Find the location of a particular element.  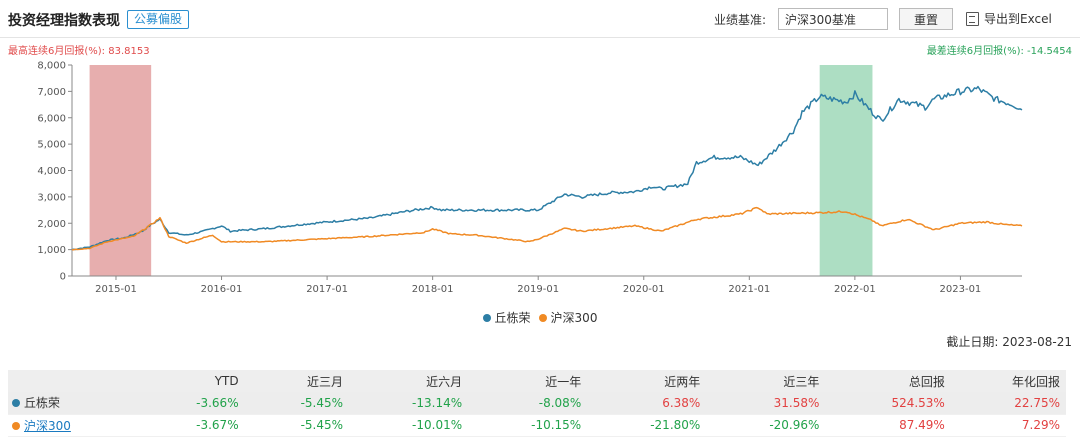

x-tick-label: 2021-01 is located at coordinates (749, 289).